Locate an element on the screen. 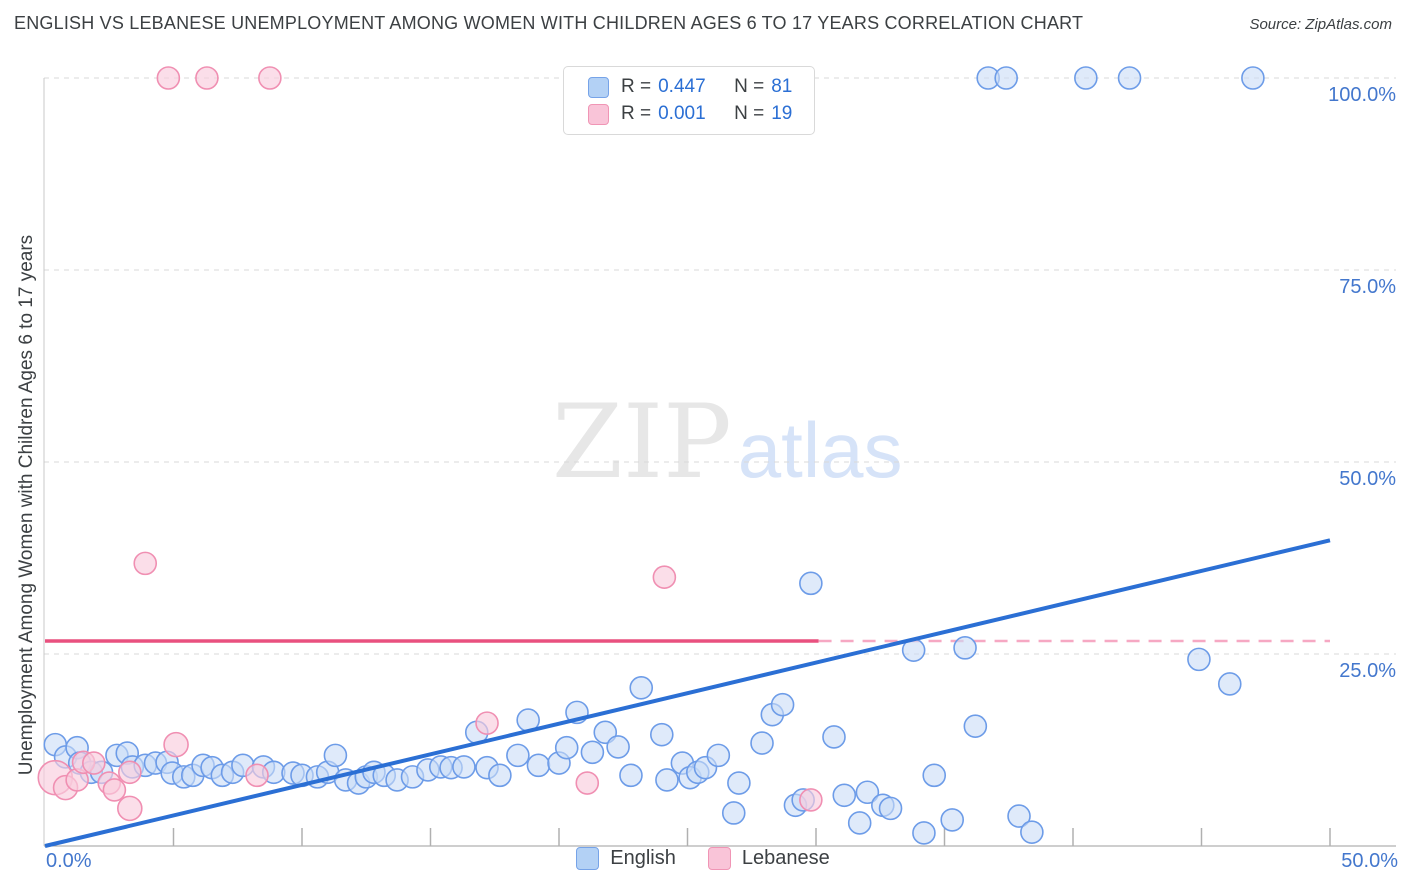 The image size is (1406, 892). x-axis-min-label: 0.0% is located at coordinates (69, 861).